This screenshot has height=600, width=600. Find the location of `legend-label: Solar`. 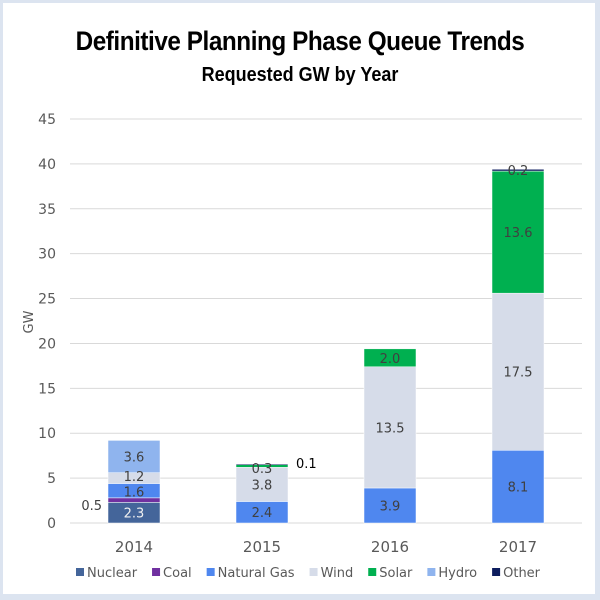

legend-label: Solar is located at coordinates (396, 573).